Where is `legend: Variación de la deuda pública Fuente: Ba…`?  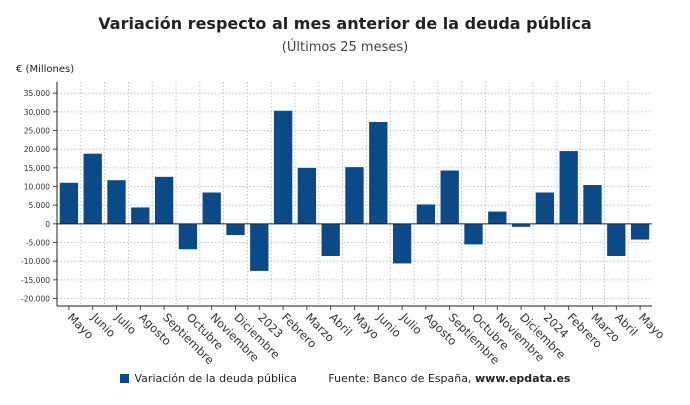 legend: Variación de la deuda pública Fuente: Ba… is located at coordinates (345, 378).